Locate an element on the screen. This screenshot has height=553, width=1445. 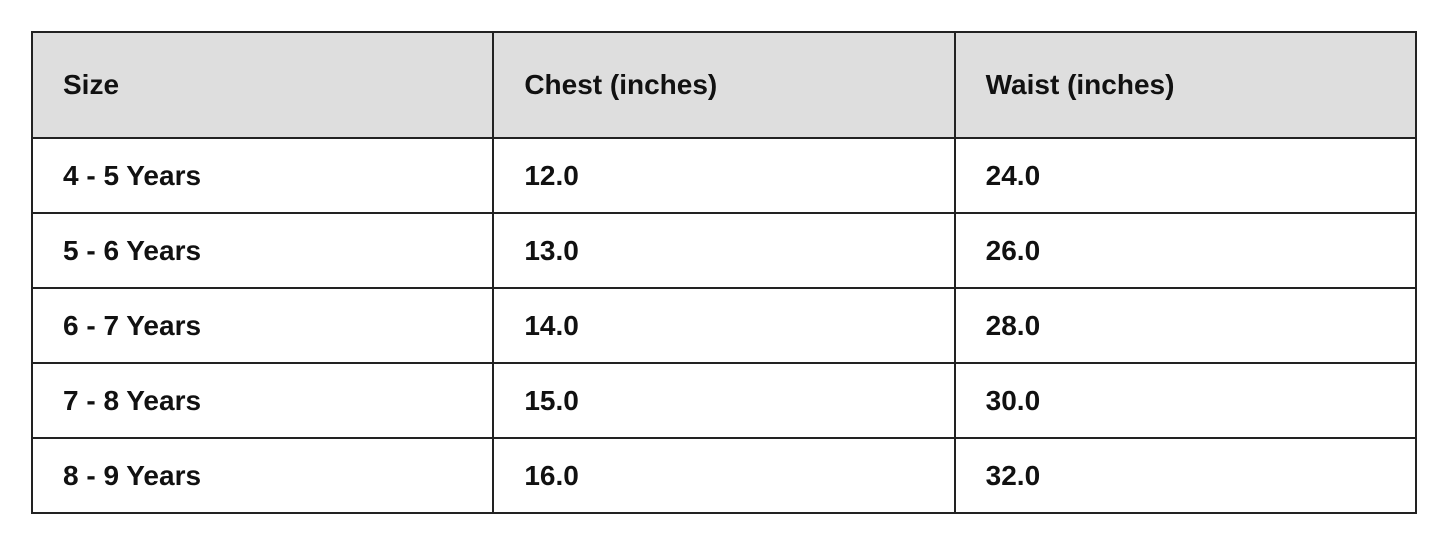
table-row: 5 - 6 Years 13.0 26.0 is located at coordinates (724, 250).